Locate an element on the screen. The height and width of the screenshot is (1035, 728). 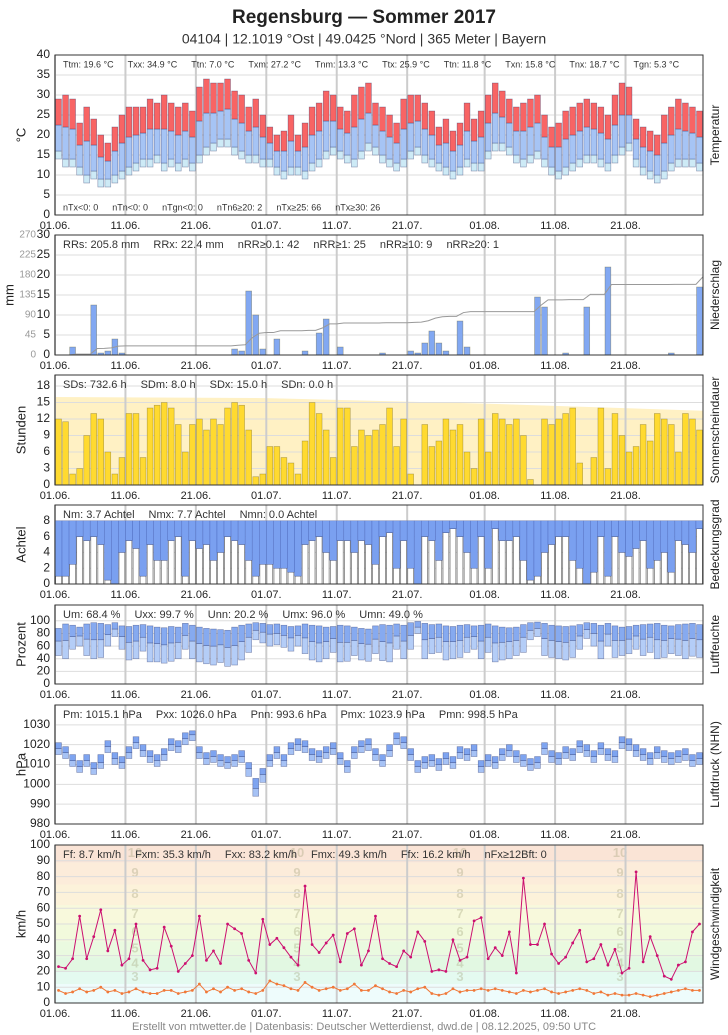
beaufort-label: 5 is located at coordinates (134, 948).